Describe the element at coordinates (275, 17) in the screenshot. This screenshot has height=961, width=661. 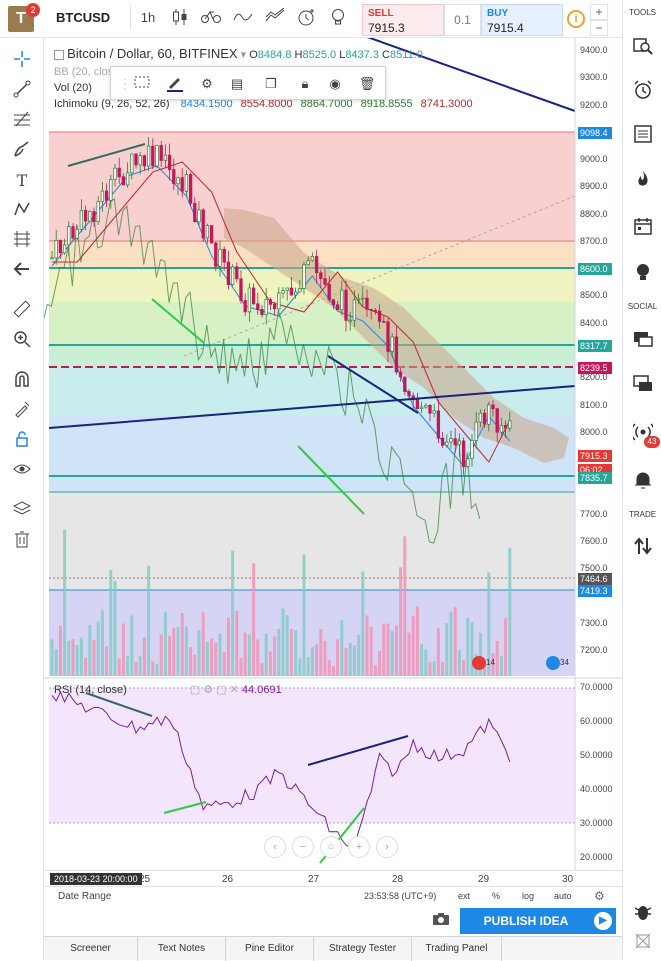
I see `templates-icon` at that location.